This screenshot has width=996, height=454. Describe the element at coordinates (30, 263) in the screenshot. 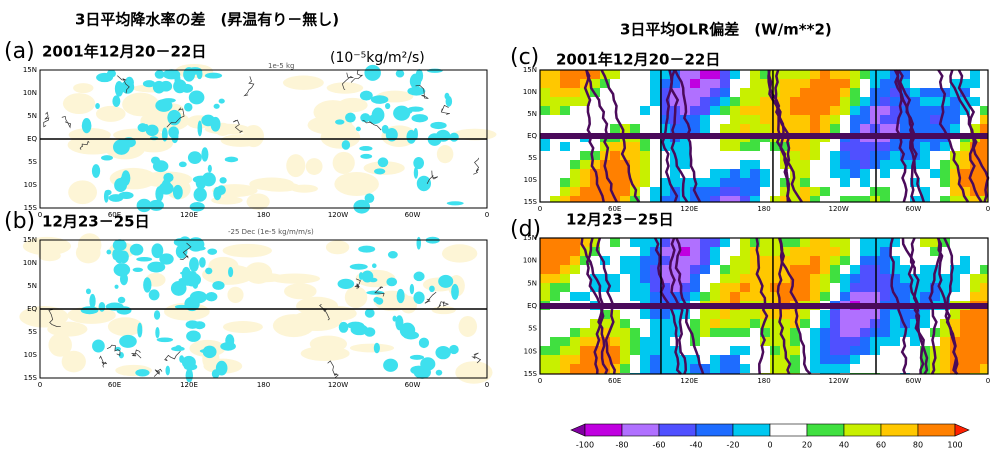

I see `lat-label: 10N` at that location.